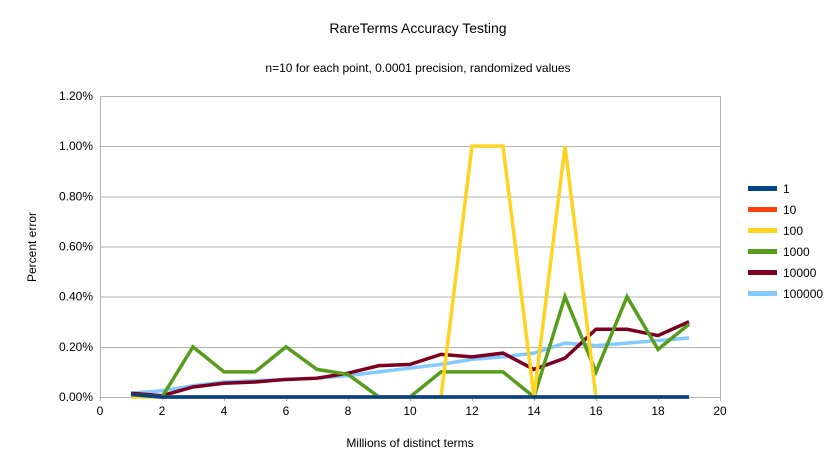 This screenshot has height=470, width=836. Describe the element at coordinates (472, 411) in the screenshot. I see `x-tick-label: 12` at that location.